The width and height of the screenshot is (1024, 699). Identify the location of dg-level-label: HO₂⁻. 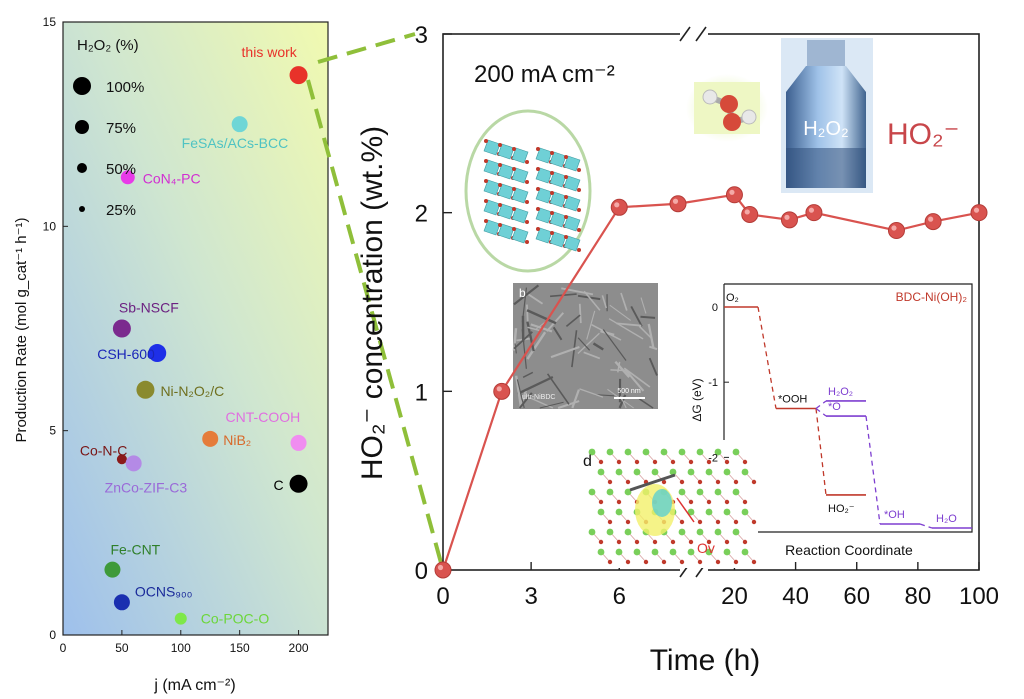
(841, 509).